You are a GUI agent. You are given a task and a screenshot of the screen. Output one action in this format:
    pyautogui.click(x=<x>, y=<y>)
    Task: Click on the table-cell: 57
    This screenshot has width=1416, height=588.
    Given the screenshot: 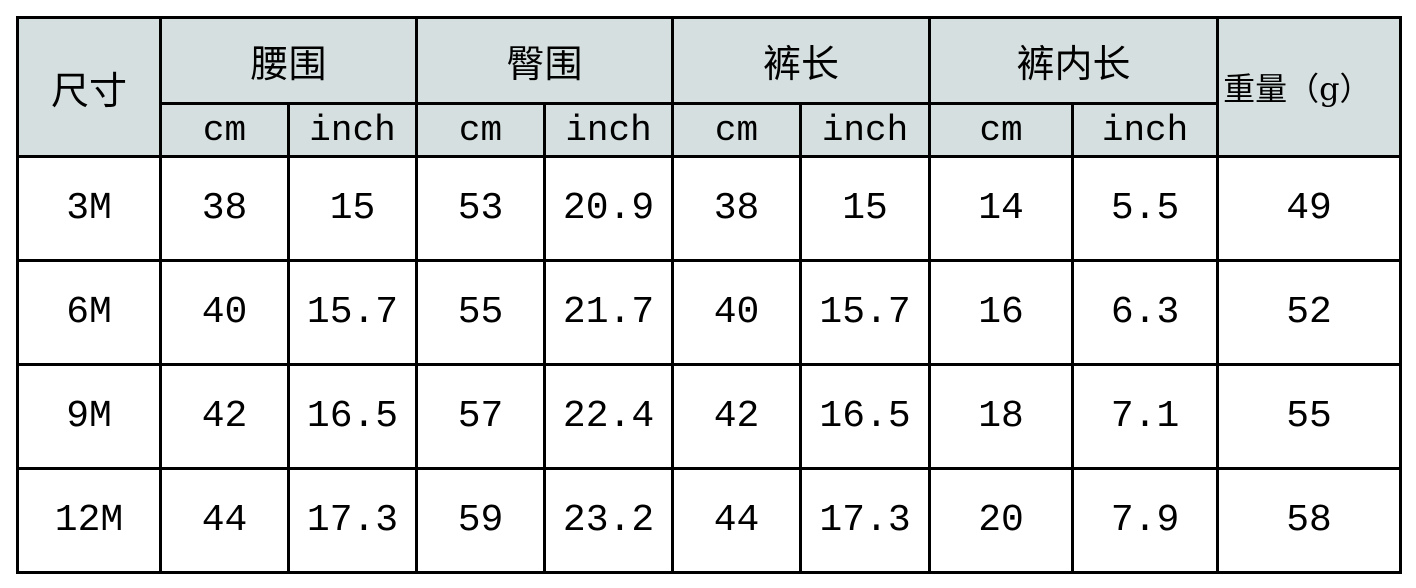 What is the action you would take?
    pyautogui.click(x=481, y=416)
    